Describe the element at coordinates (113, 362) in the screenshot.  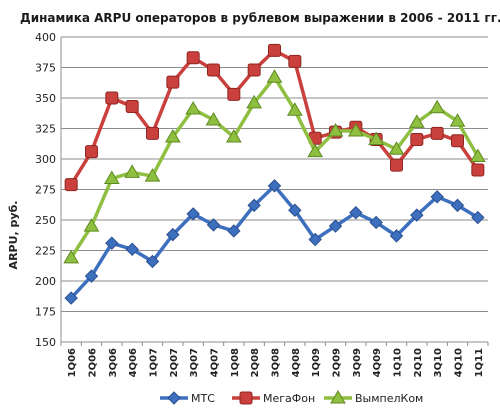
I see `x-tick-label: 3Q06` at that location.